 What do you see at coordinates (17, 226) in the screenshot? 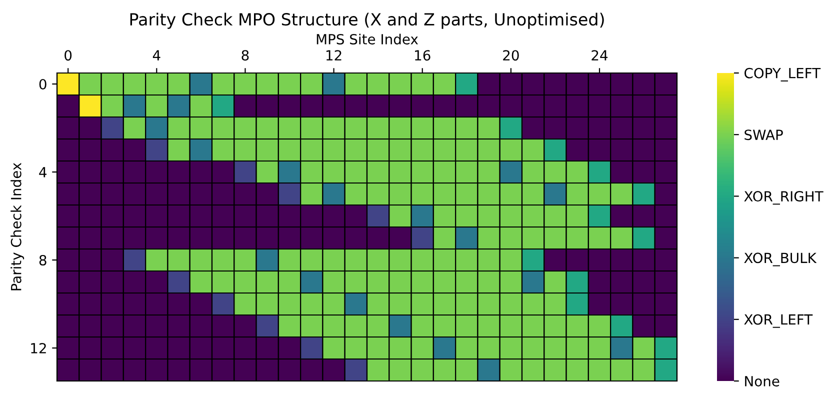
I see `y-axis-title: Parity Check Index` at bounding box center [17, 226].